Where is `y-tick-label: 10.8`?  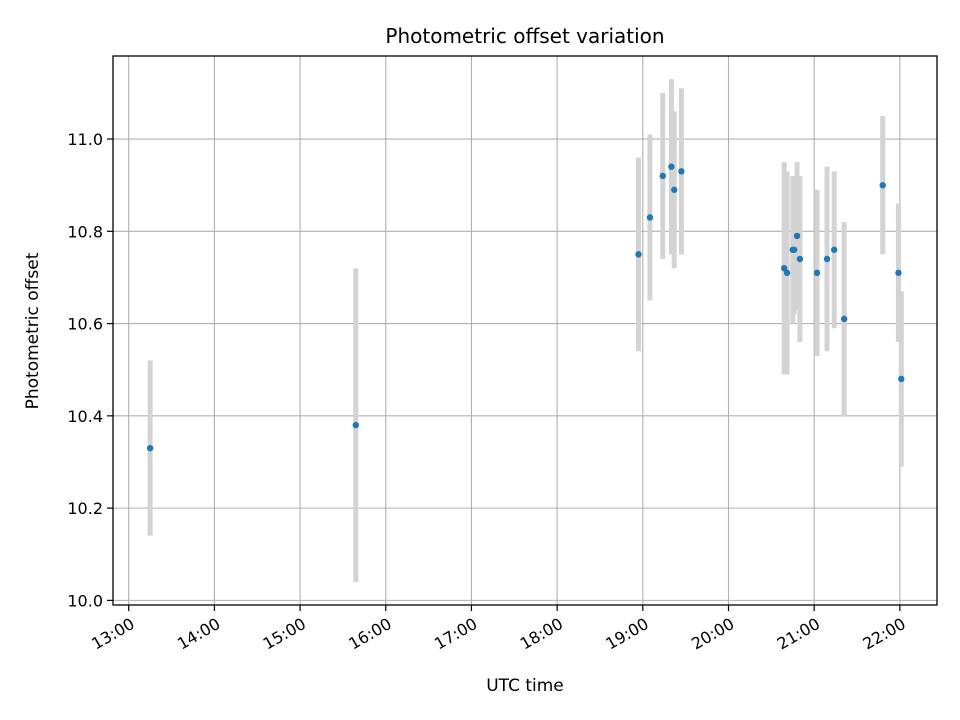 y-tick-label: 10.8 is located at coordinates (85, 231).